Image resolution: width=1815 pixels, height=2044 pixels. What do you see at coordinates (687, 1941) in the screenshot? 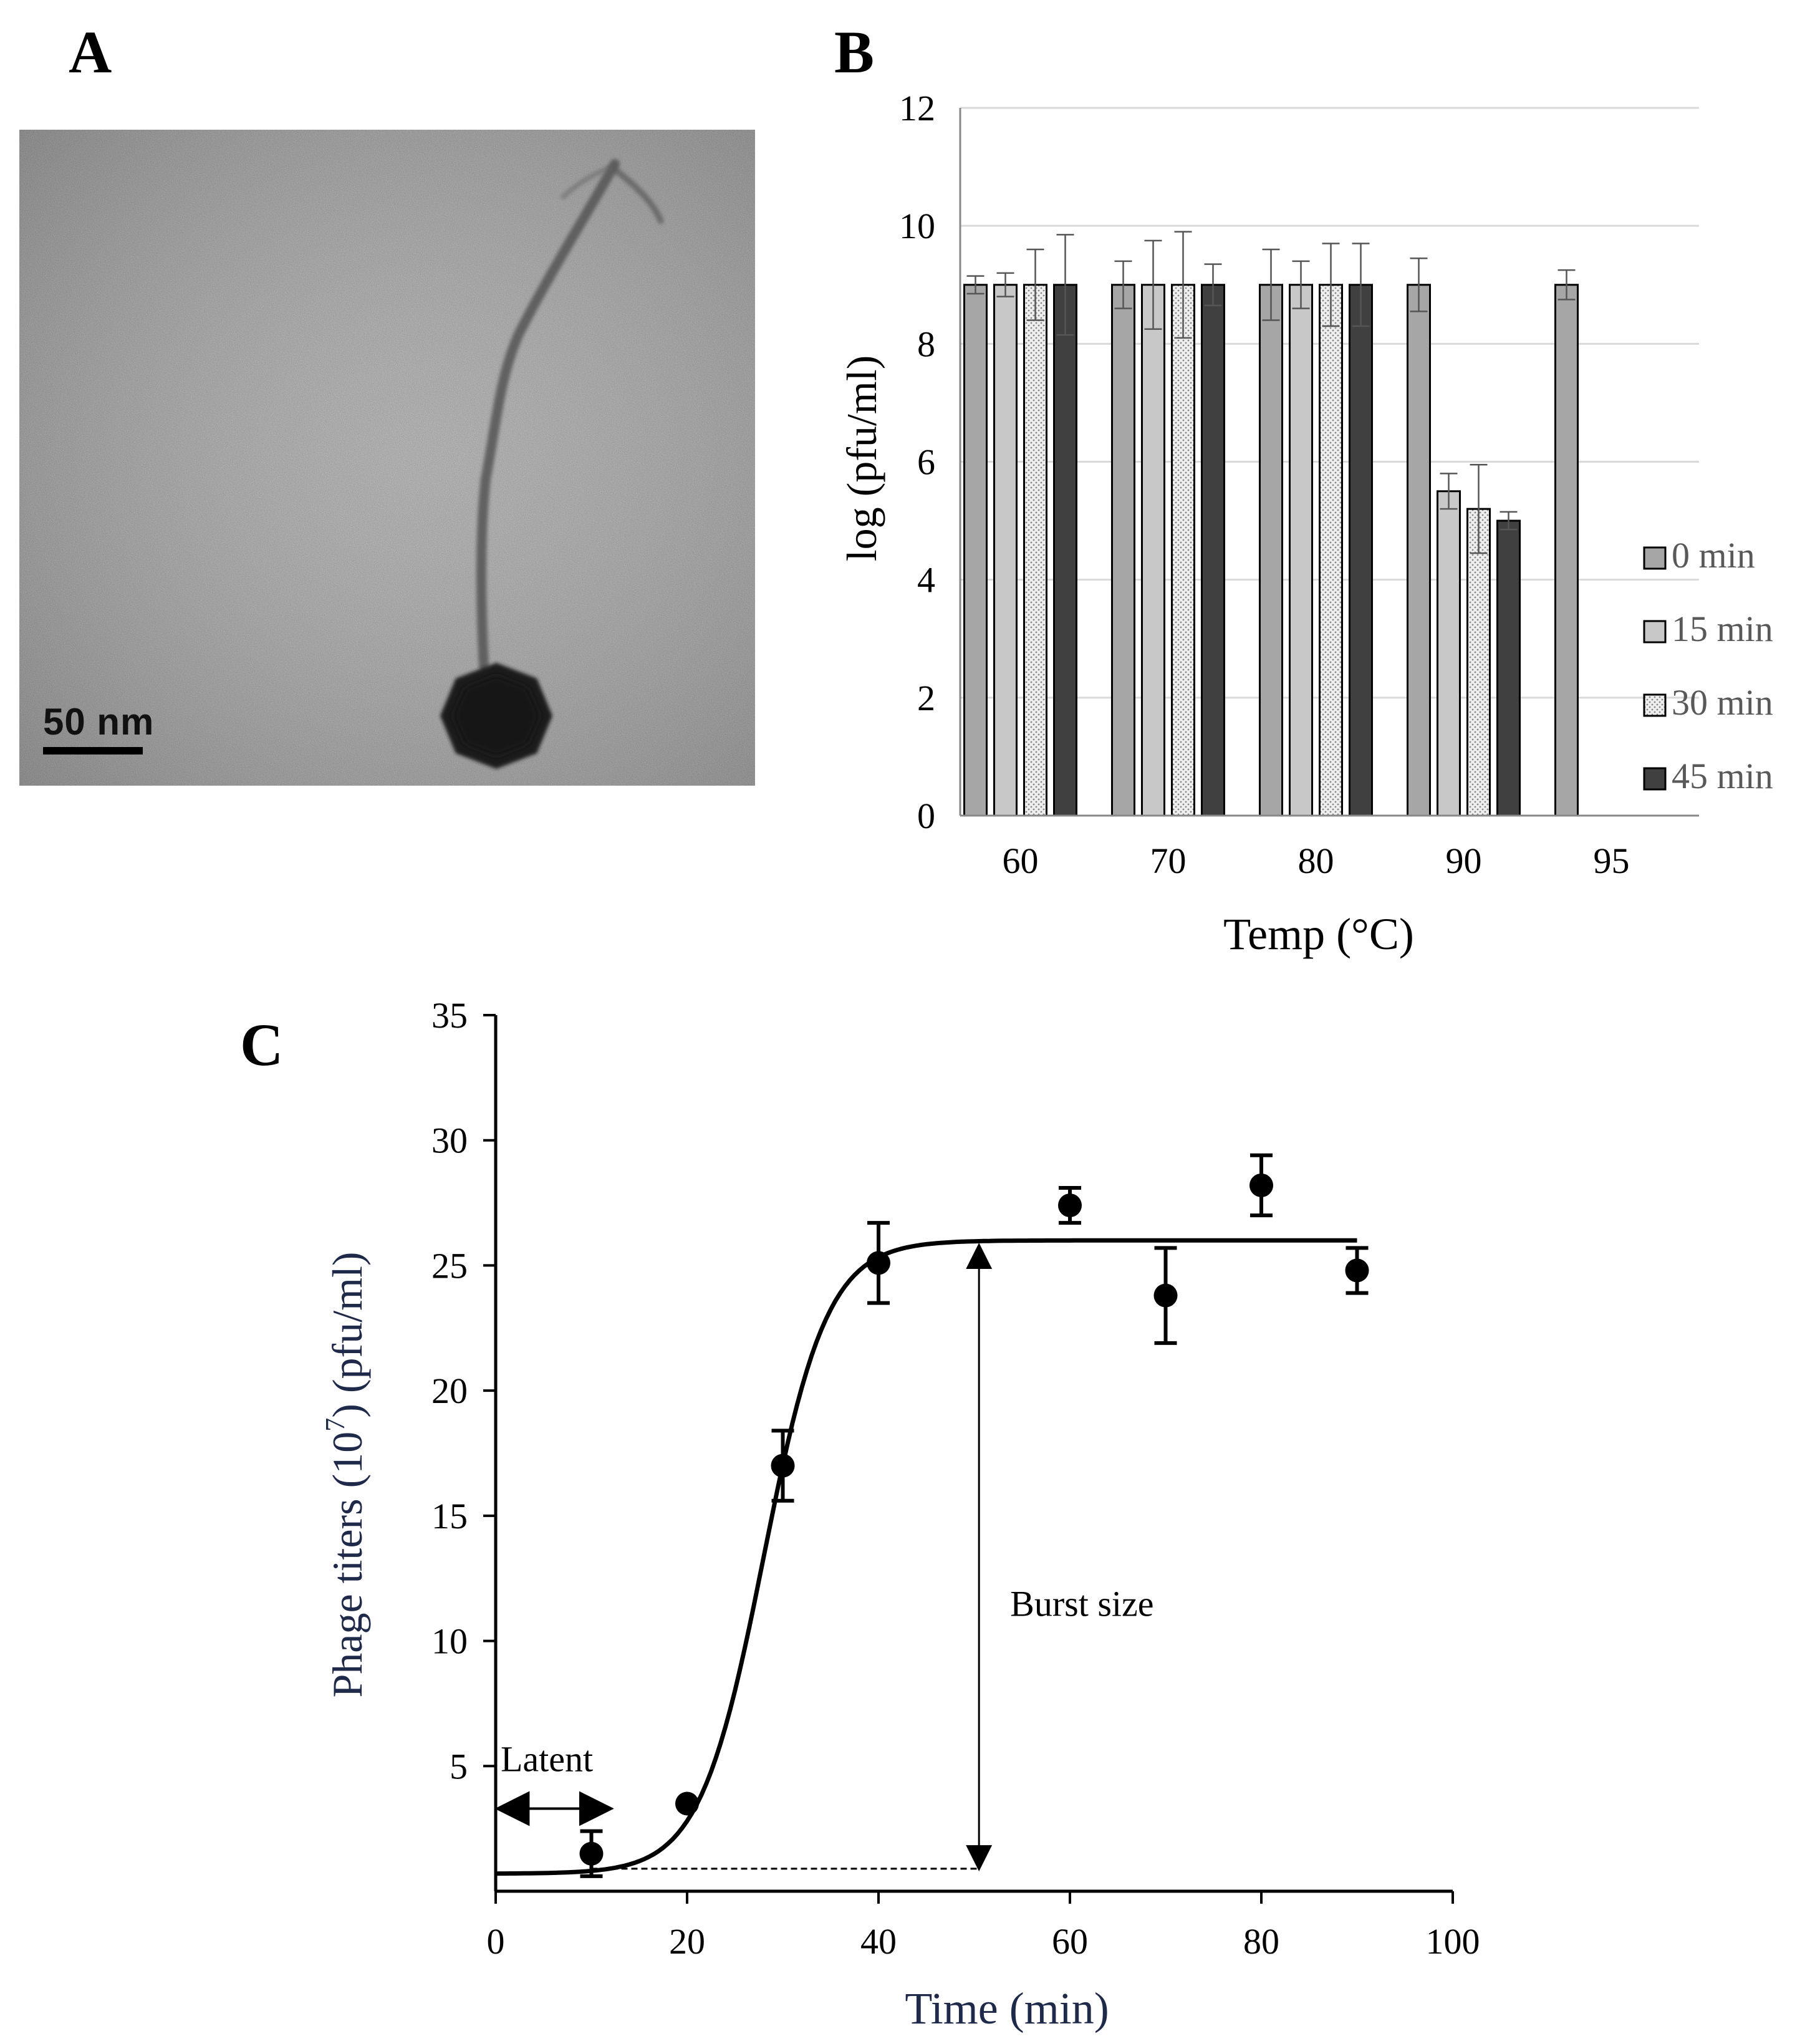
I see `panel-c-x-tick-label: 20` at bounding box center [687, 1941].